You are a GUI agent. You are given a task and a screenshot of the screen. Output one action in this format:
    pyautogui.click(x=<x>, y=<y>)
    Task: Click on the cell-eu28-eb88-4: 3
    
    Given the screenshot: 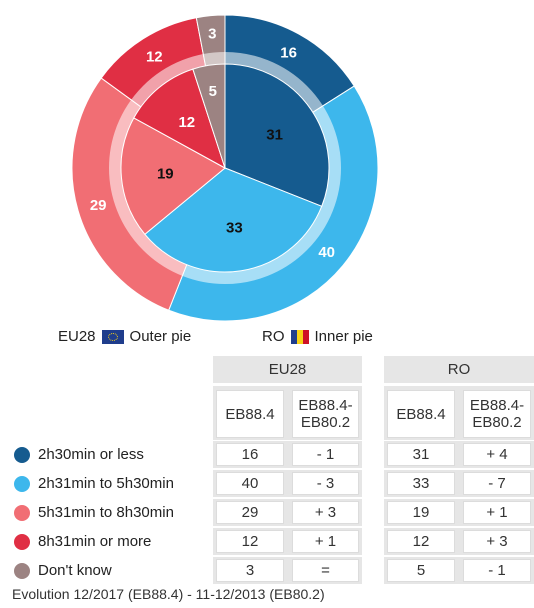 What is the action you would take?
    pyautogui.click(x=250, y=570)
    